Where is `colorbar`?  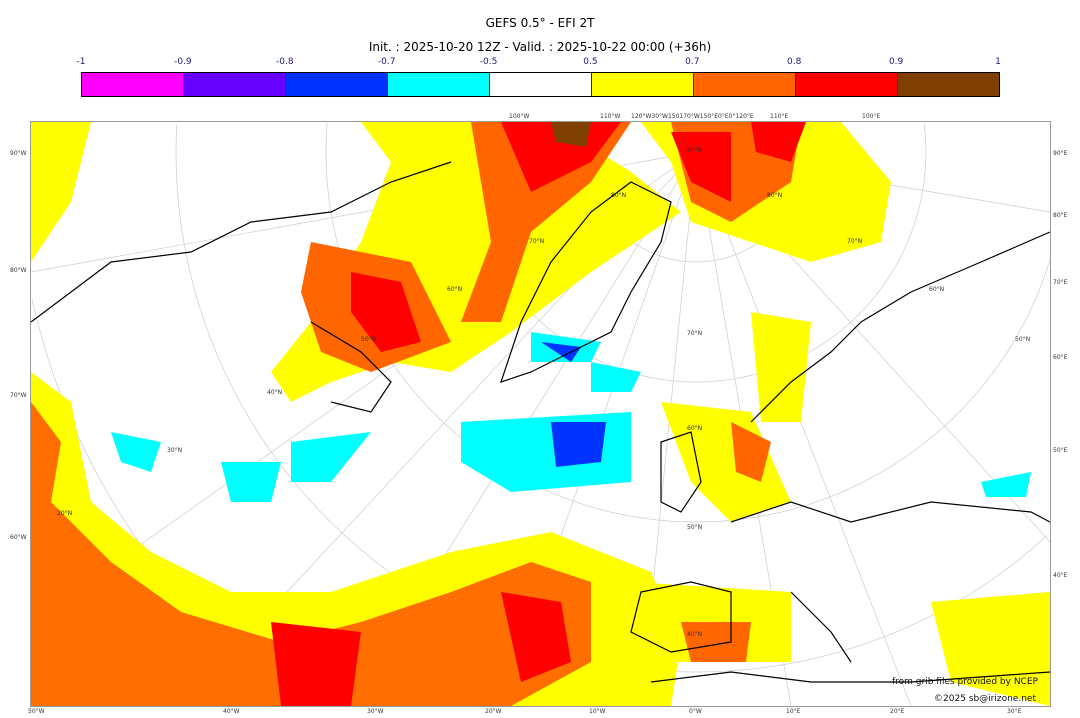
colorbar is located at coordinates (540, 84).